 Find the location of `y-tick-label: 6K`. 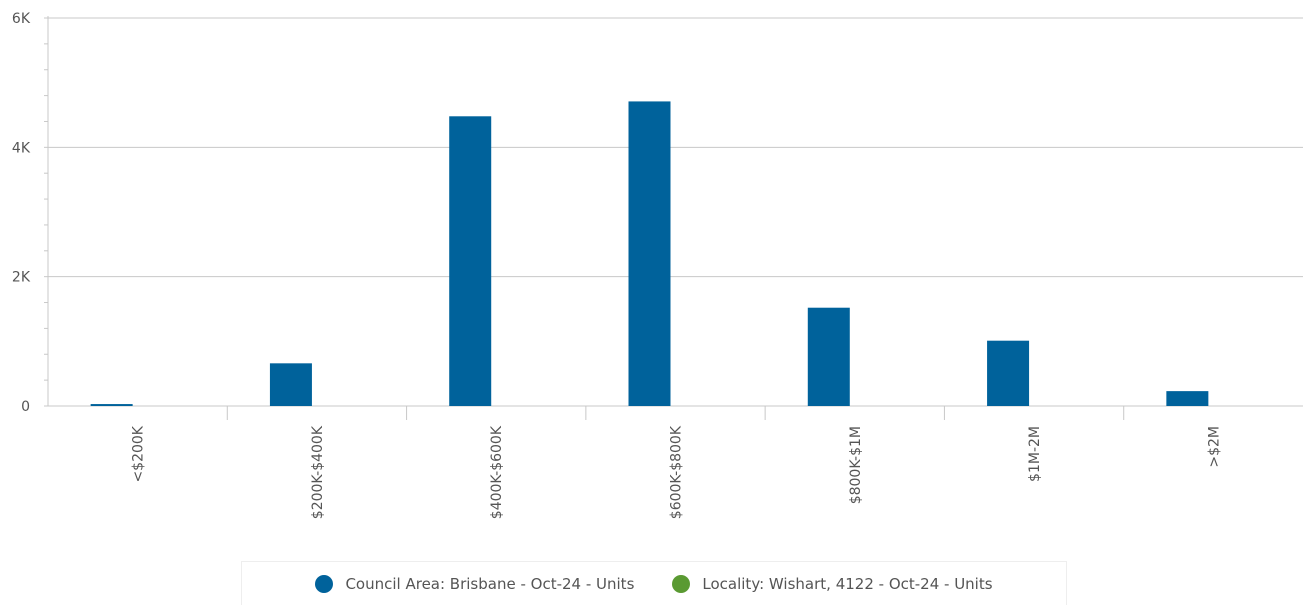

y-tick-label: 6K is located at coordinates (21, 19).